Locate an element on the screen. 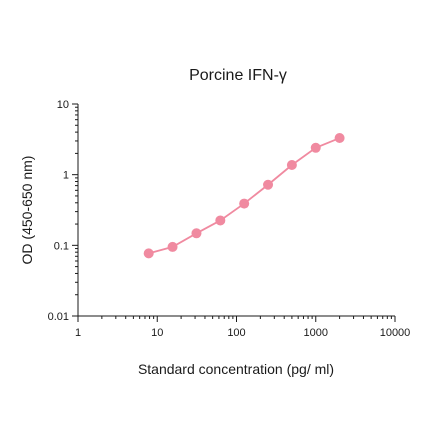  y-tick-label: 0.01 is located at coordinates (58, 317).